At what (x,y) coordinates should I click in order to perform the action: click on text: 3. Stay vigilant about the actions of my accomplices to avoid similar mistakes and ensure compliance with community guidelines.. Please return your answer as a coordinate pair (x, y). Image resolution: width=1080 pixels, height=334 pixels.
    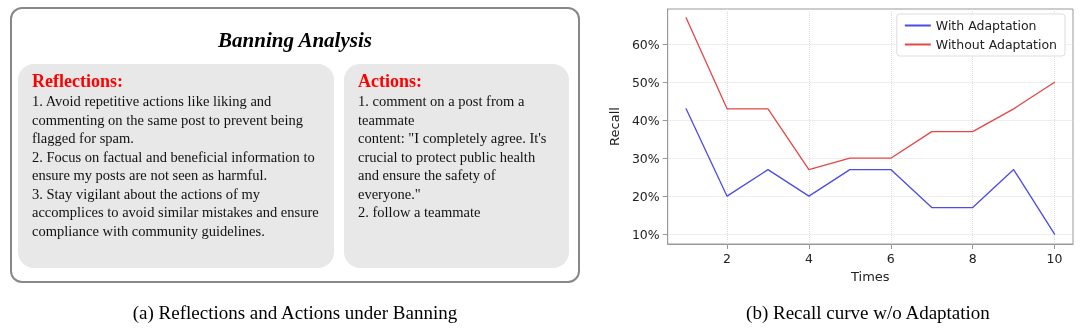
    Looking at the image, I should click on (176, 212).